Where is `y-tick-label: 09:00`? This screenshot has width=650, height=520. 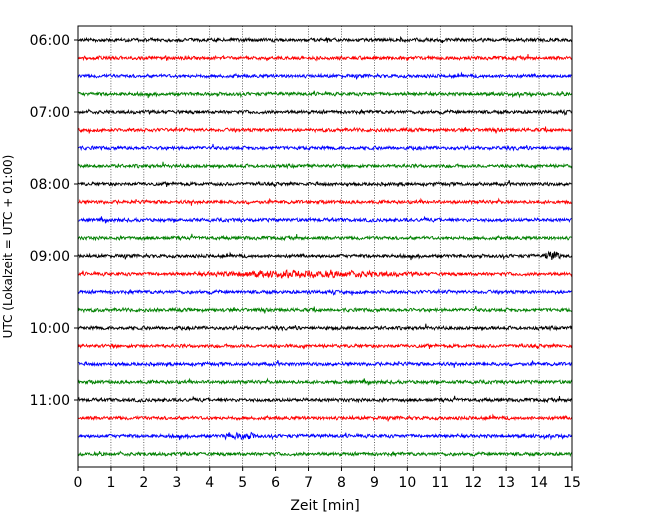 y-tick-label: 09:00 is located at coordinates (50, 257).